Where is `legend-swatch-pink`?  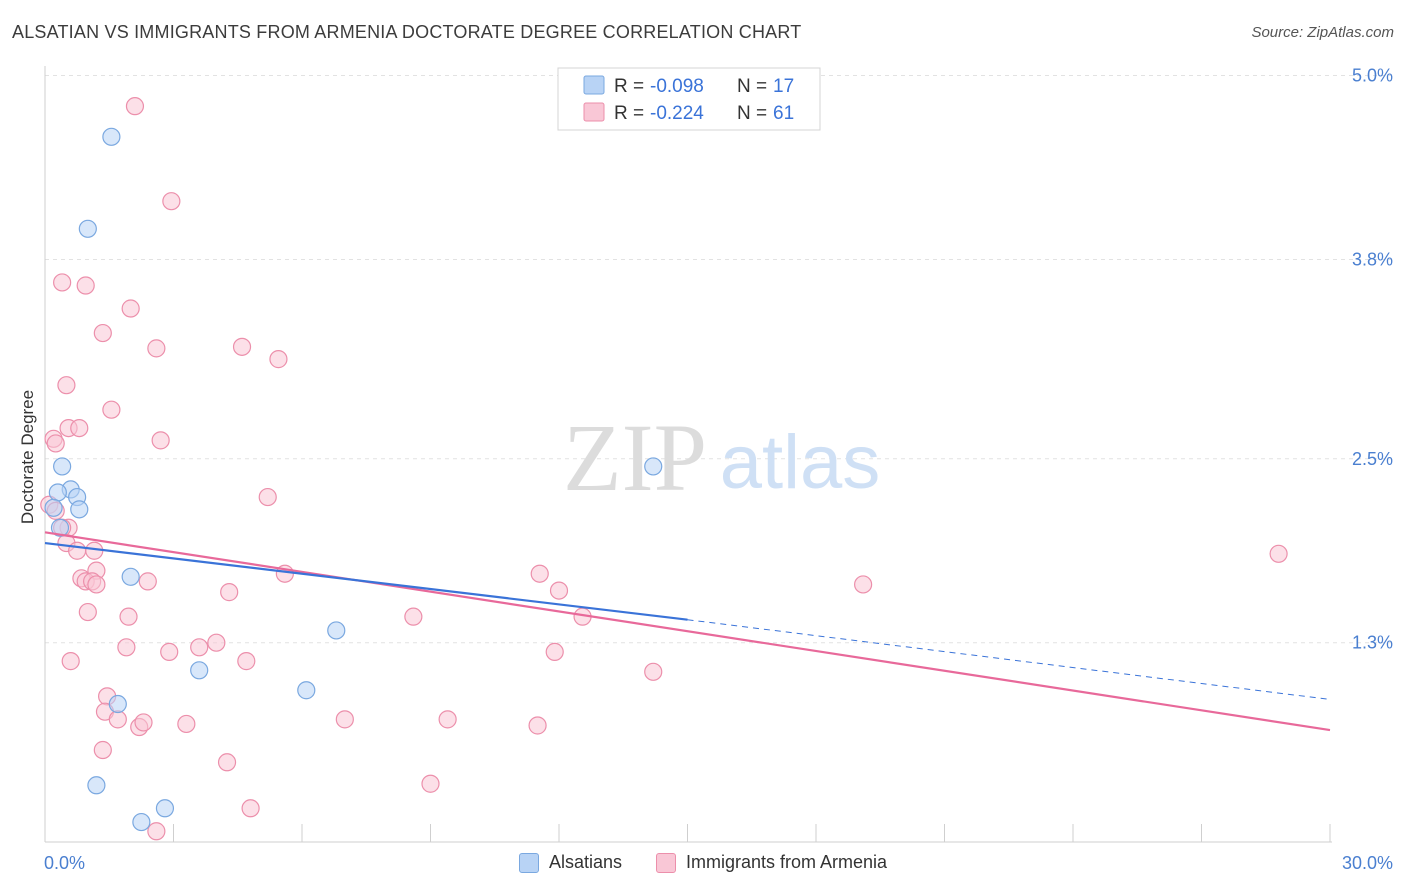
legend-swatch-pink is located at coordinates (665, 862).